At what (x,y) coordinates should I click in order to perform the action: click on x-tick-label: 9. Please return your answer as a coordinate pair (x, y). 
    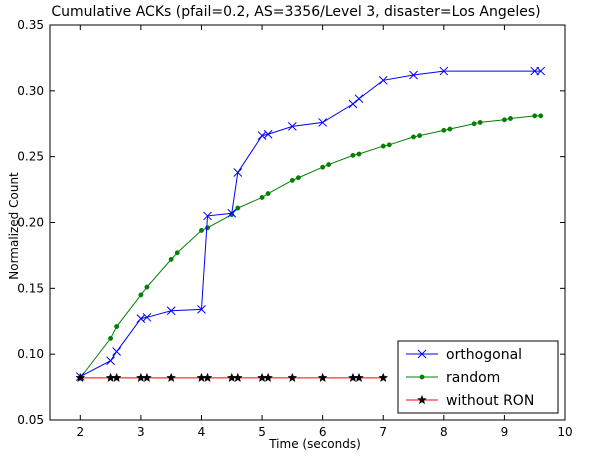
    Looking at the image, I should click on (505, 432).